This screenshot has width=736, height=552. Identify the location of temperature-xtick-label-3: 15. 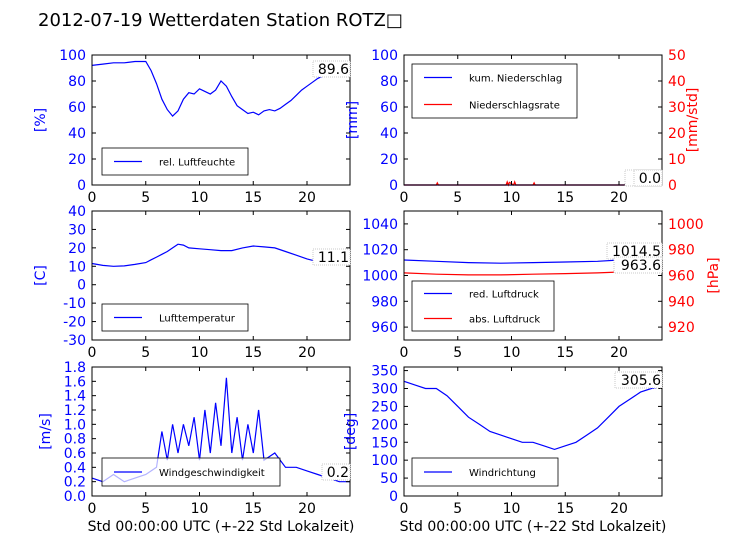
(253, 353).